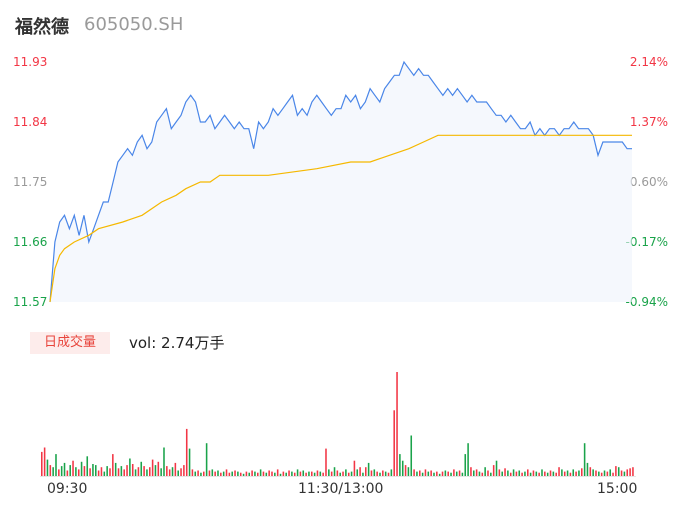  What do you see at coordinates (617, 489) in the screenshot?
I see `x-tick-close: 15:00` at bounding box center [617, 489].